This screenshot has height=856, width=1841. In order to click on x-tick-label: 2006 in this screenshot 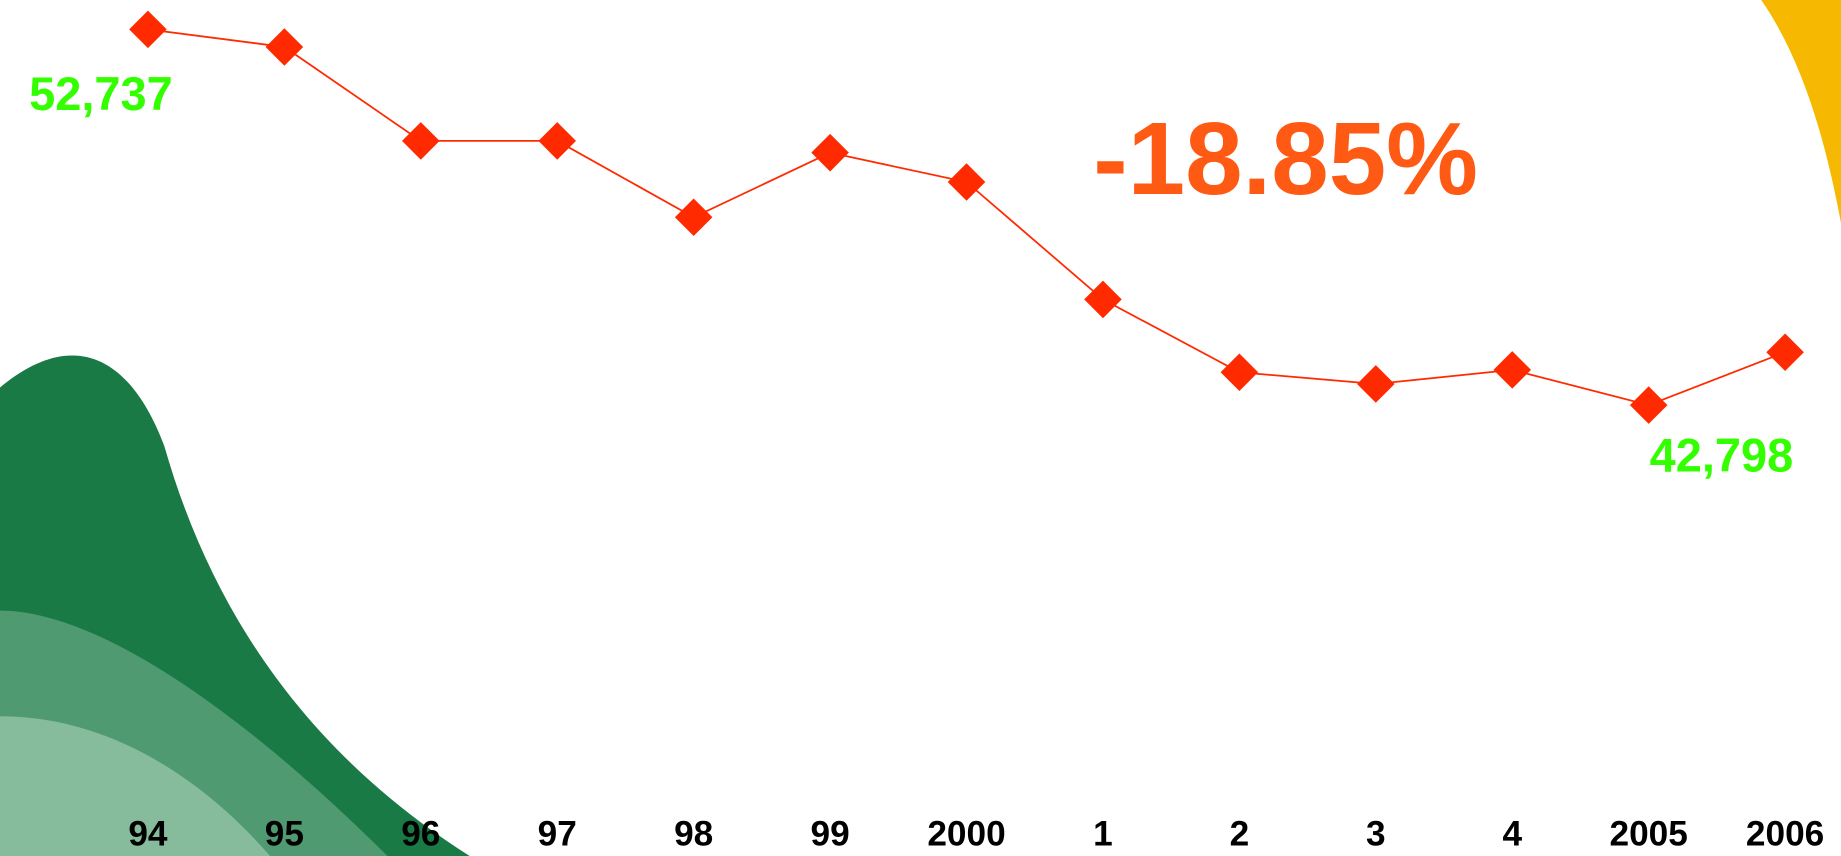, I will do `click(1785, 833)`.